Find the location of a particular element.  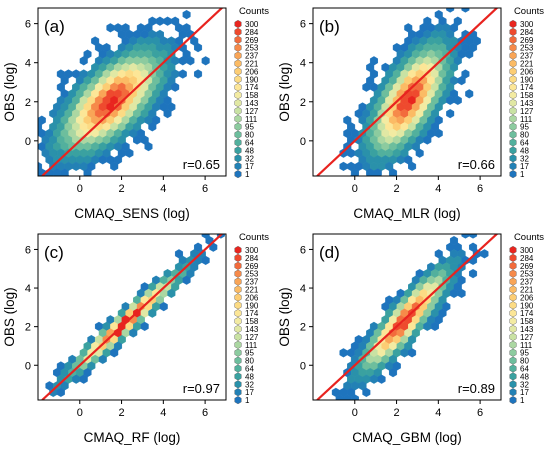

legend-title: Counts is located at coordinates (529, 11).